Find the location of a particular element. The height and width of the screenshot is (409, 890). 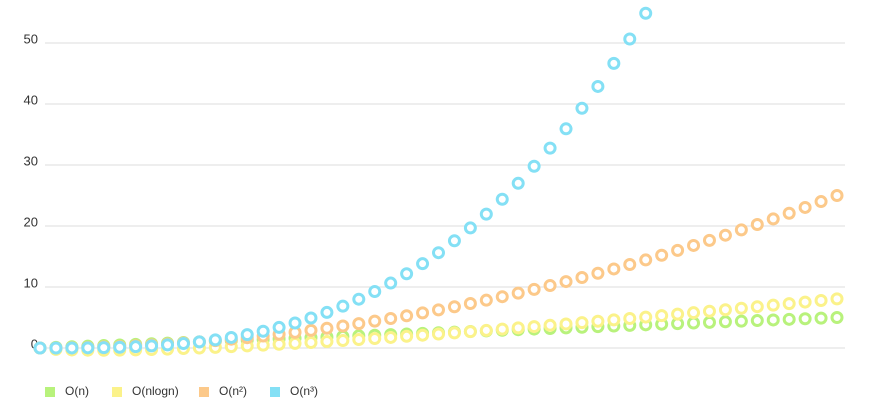

legend-swatch is located at coordinates (204, 392).